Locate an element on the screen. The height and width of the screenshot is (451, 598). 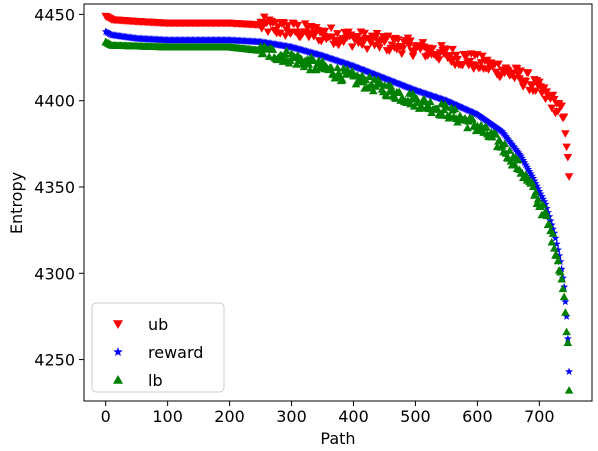
legend-label-ub: ub is located at coordinates (158, 324).